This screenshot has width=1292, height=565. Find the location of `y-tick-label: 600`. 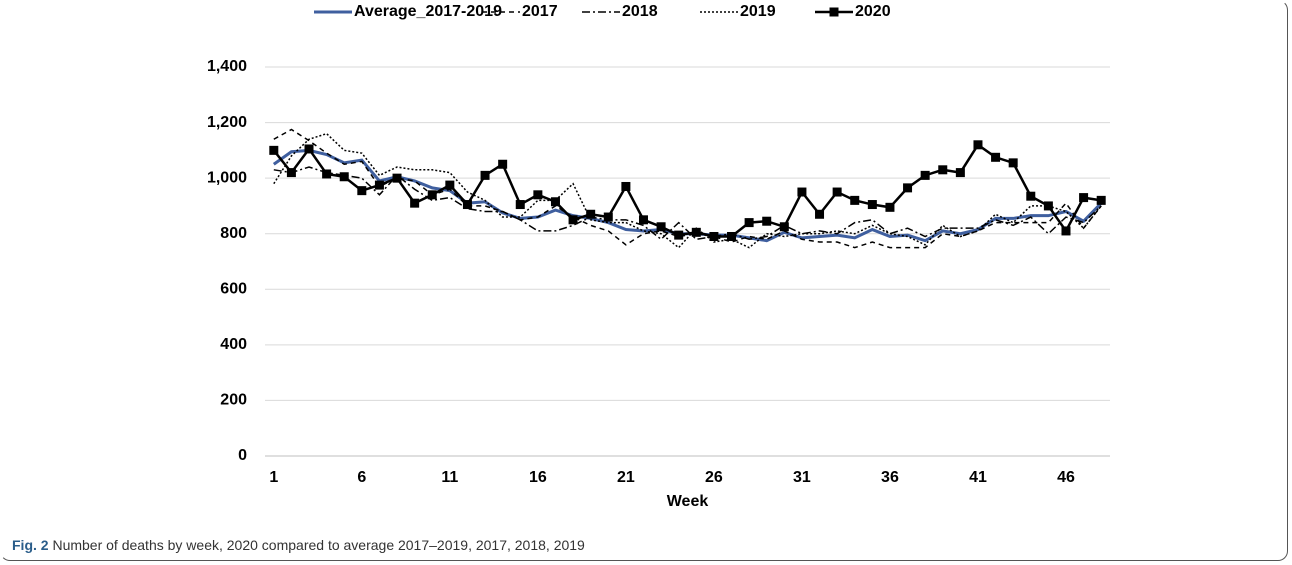

y-tick-label: 600 is located at coordinates (233, 289).